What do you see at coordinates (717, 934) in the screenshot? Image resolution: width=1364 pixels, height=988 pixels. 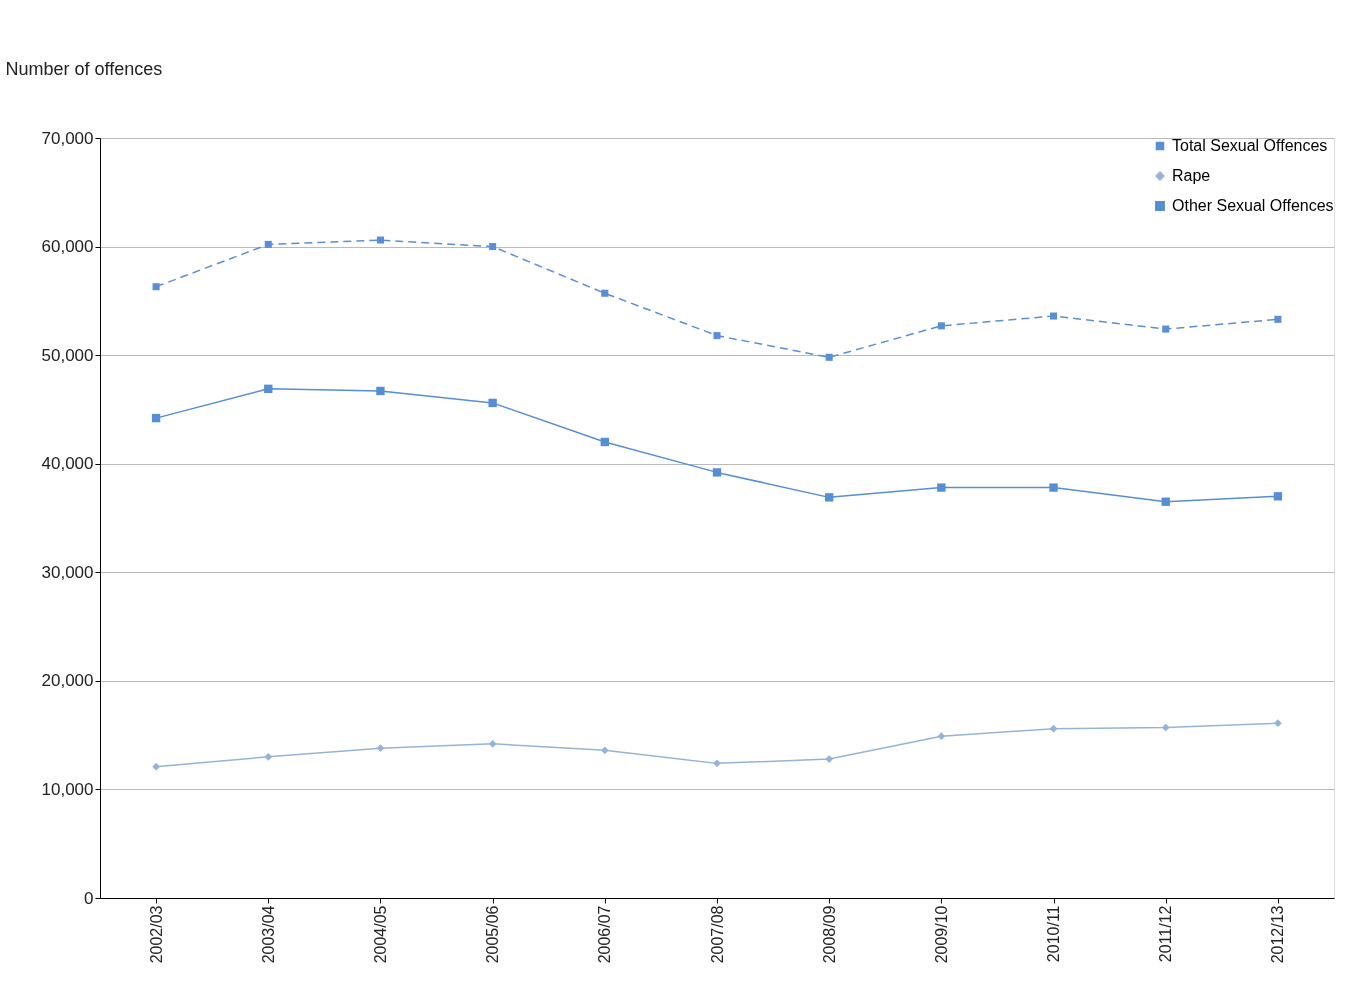 I see `x-tick-label: 2007/08` at bounding box center [717, 934].